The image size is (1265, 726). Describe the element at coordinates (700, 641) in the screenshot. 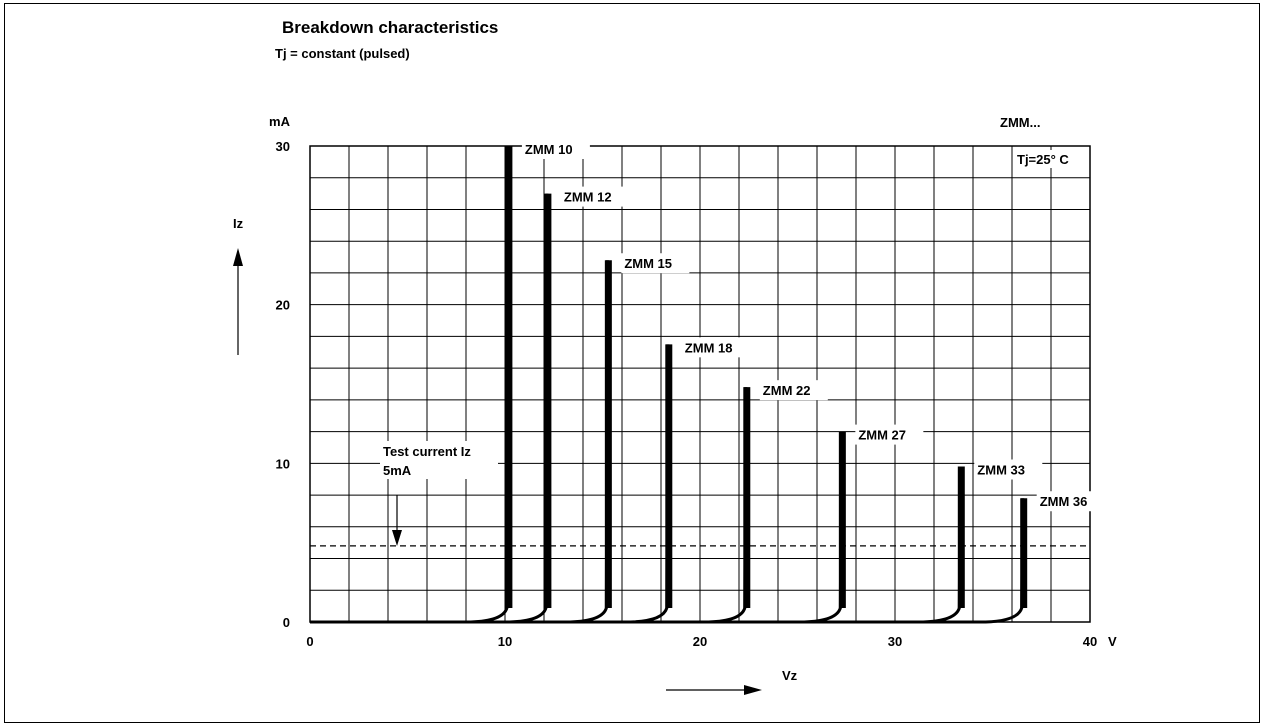

I see `x-tick-label: 20` at that location.